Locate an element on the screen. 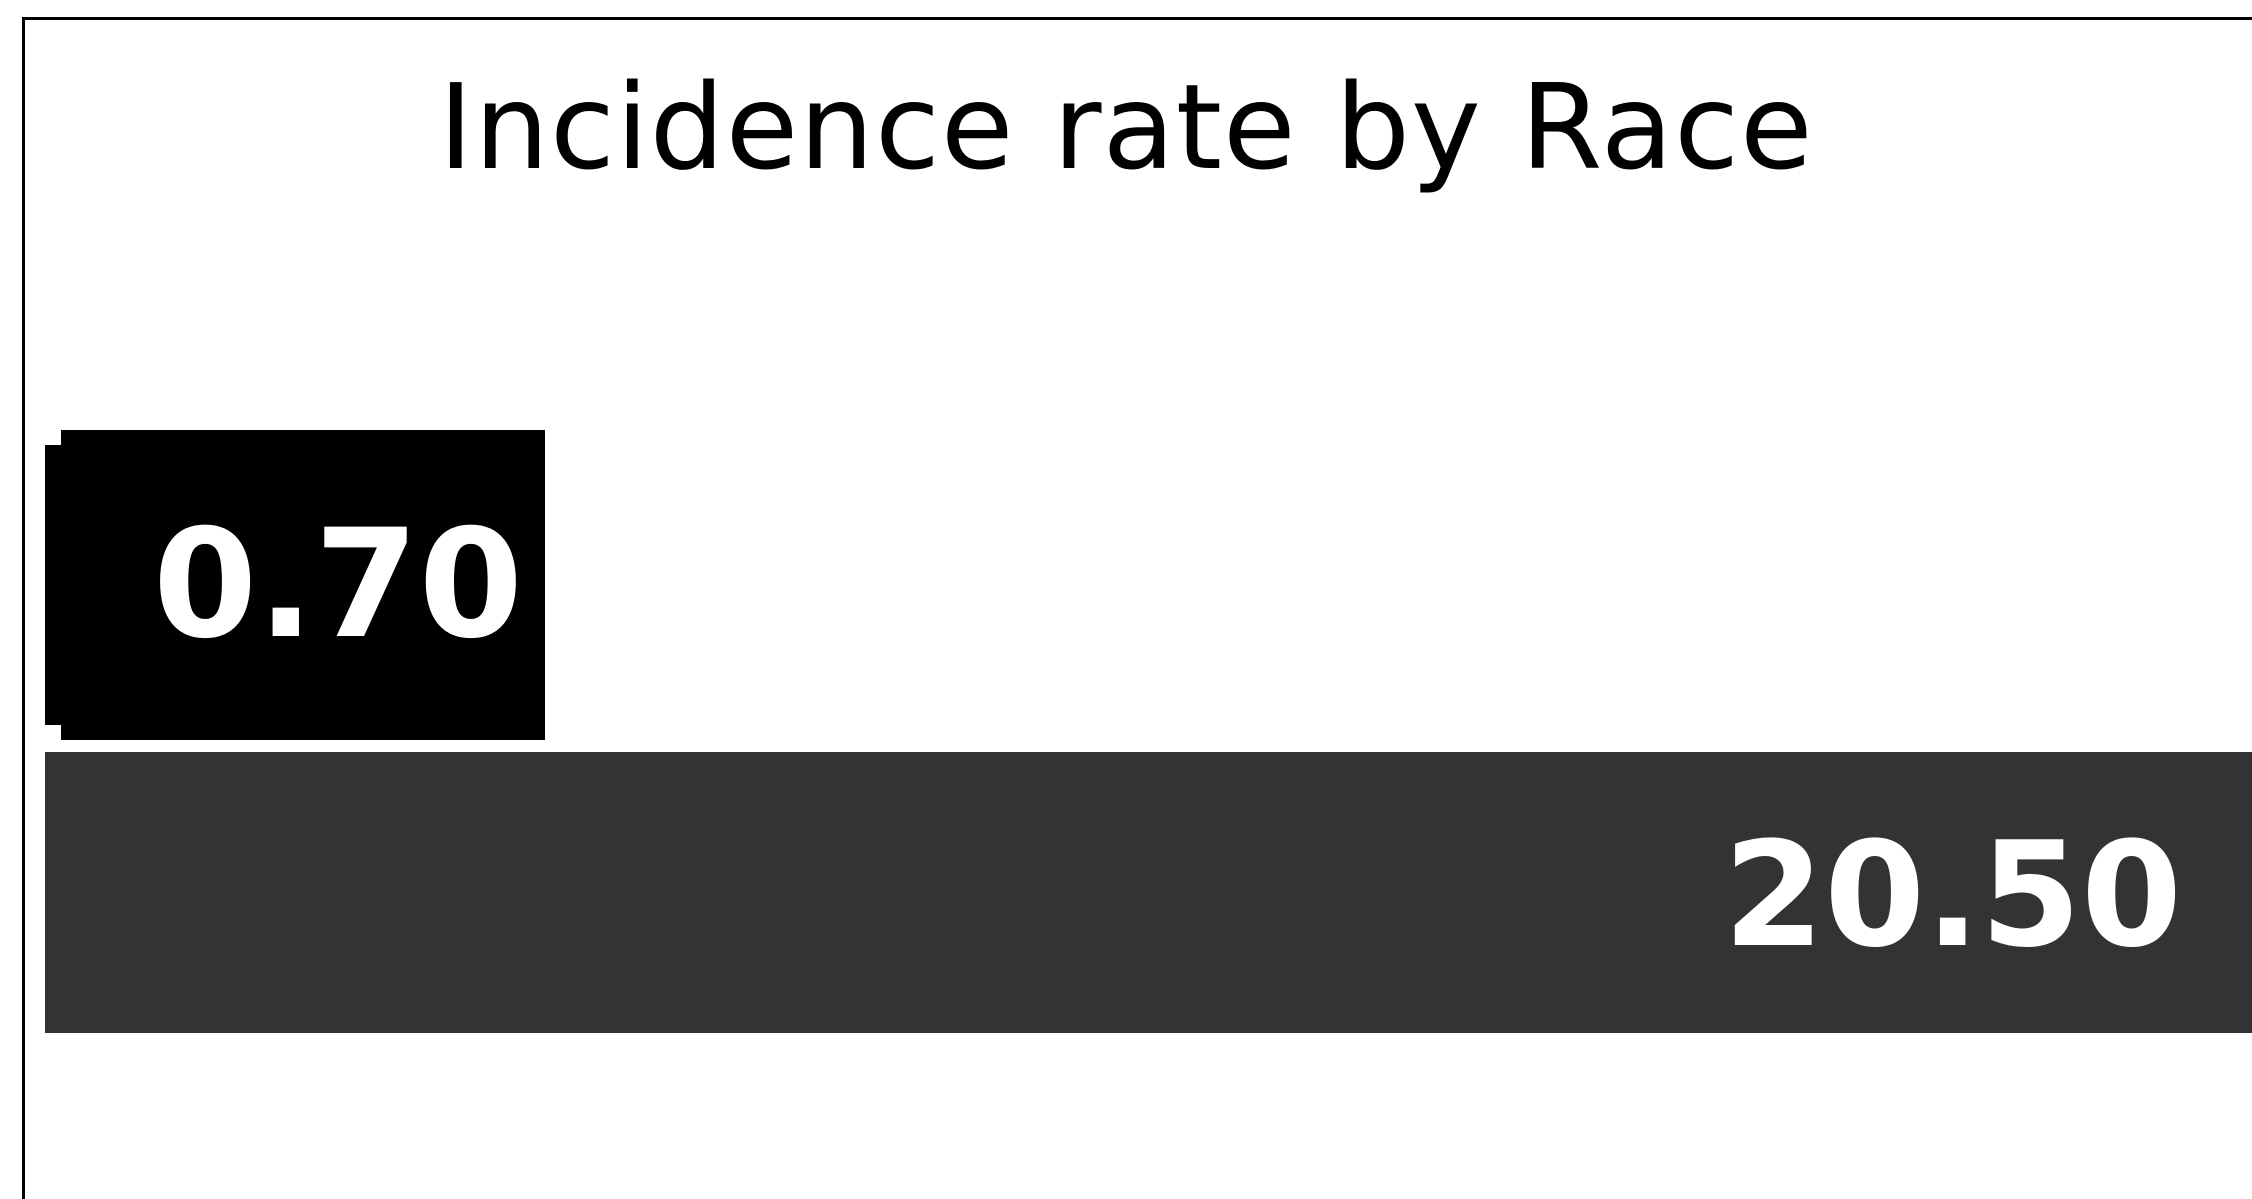 This screenshot has height=1199, width=2252. chart-title: Incidence rate by Race is located at coordinates (1126, 127).